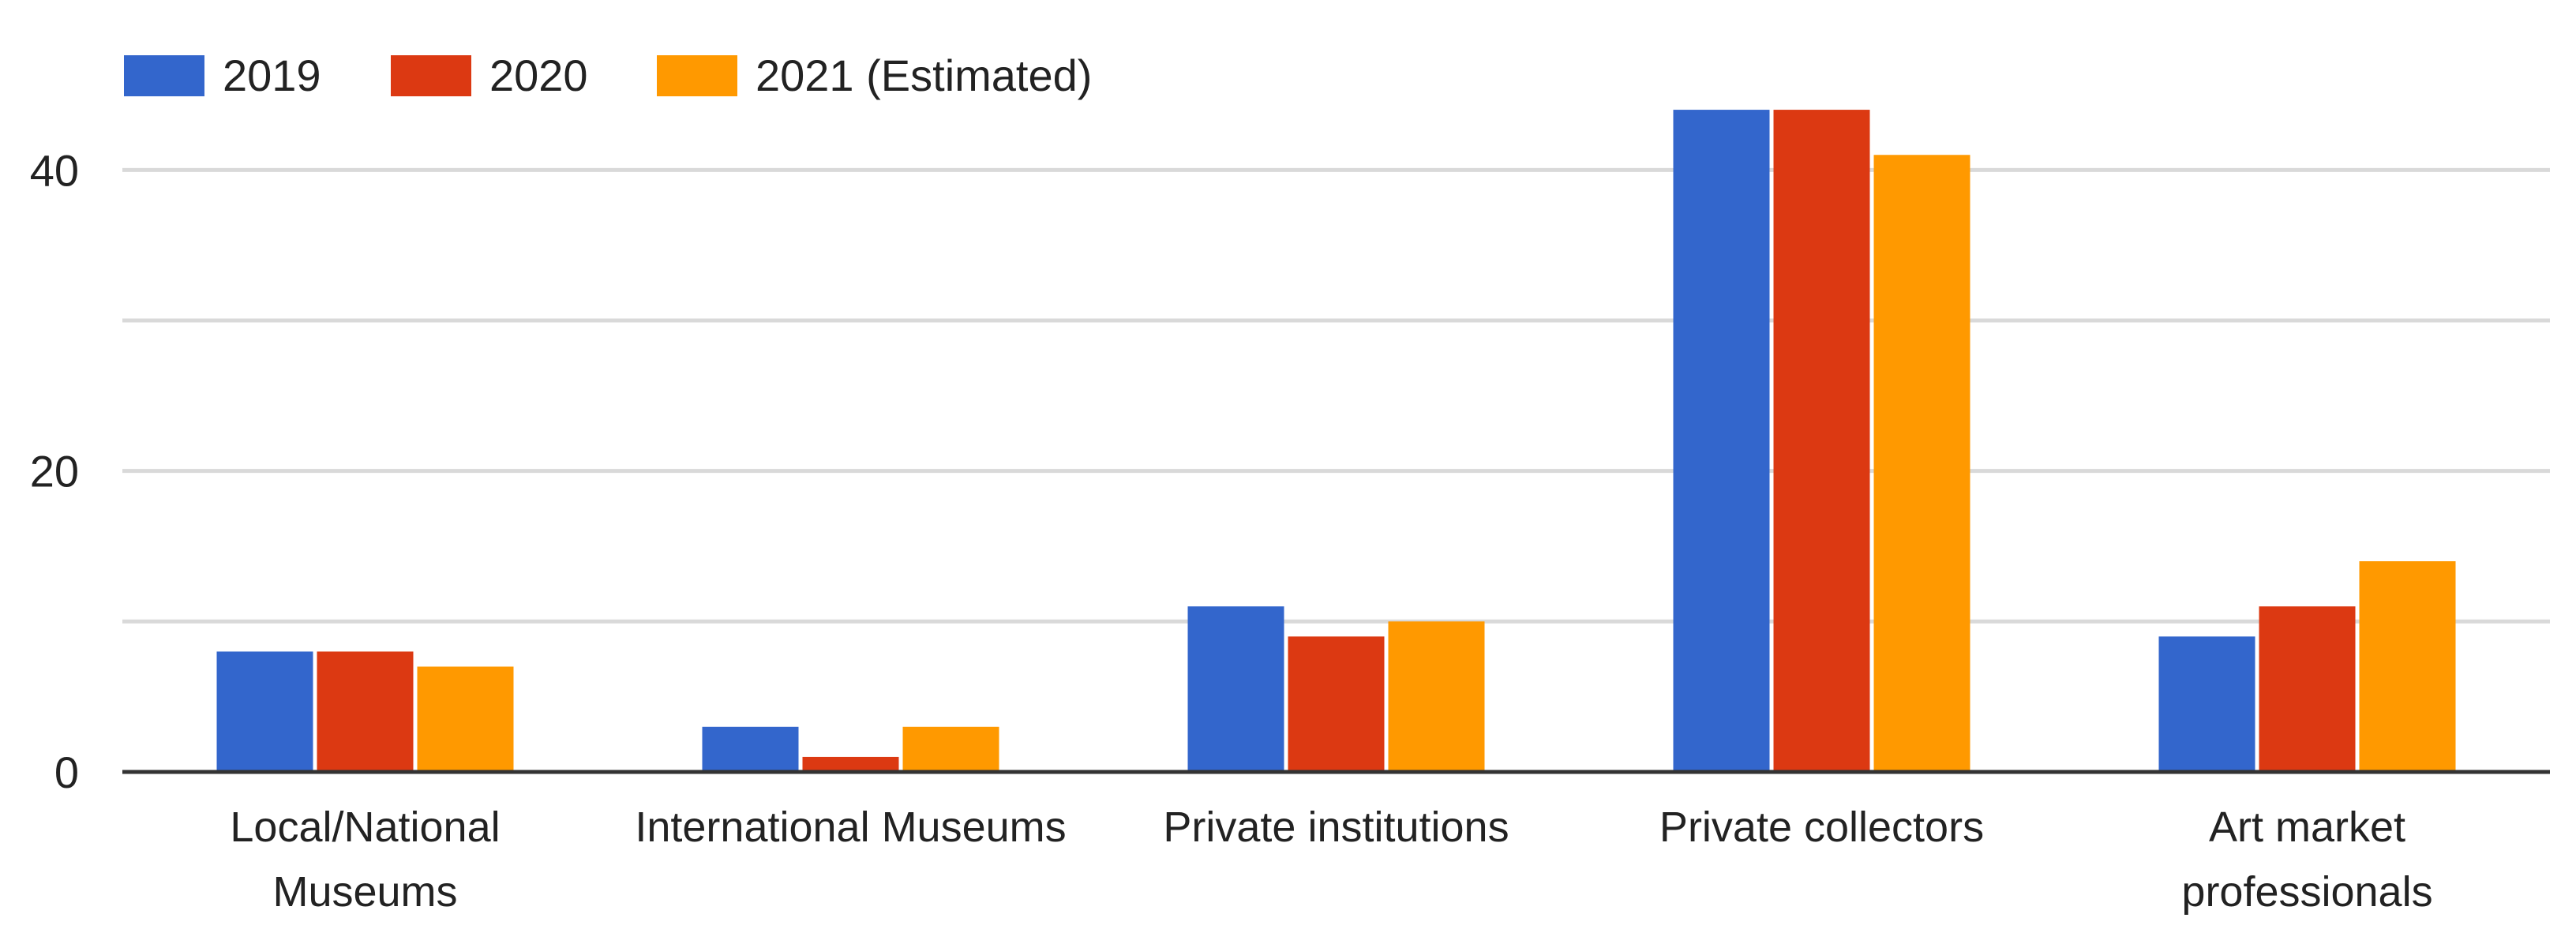 The width and height of the screenshot is (2576, 944). What do you see at coordinates (608, 75) in the screenshot?
I see `legend: 2019 2020 2021 (Estimated)` at bounding box center [608, 75].